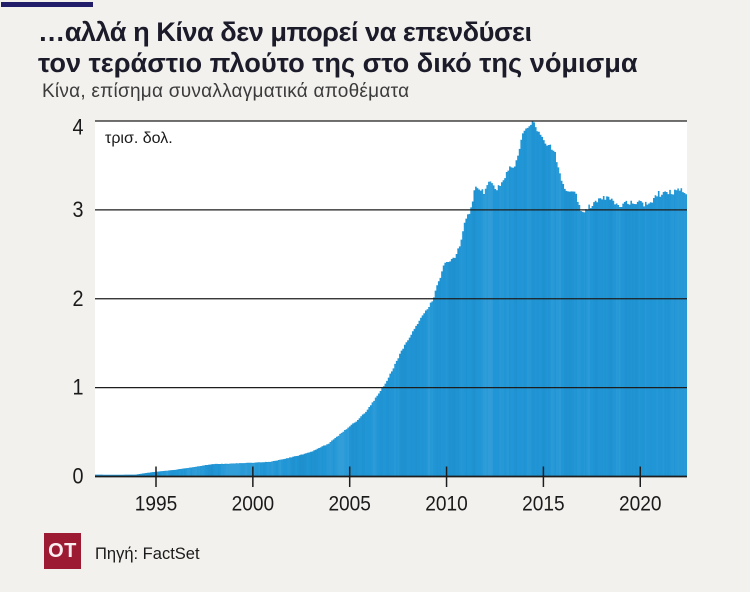 This screenshot has width=750, height=592. I want to click on svg-text: 4, so click(78, 127).